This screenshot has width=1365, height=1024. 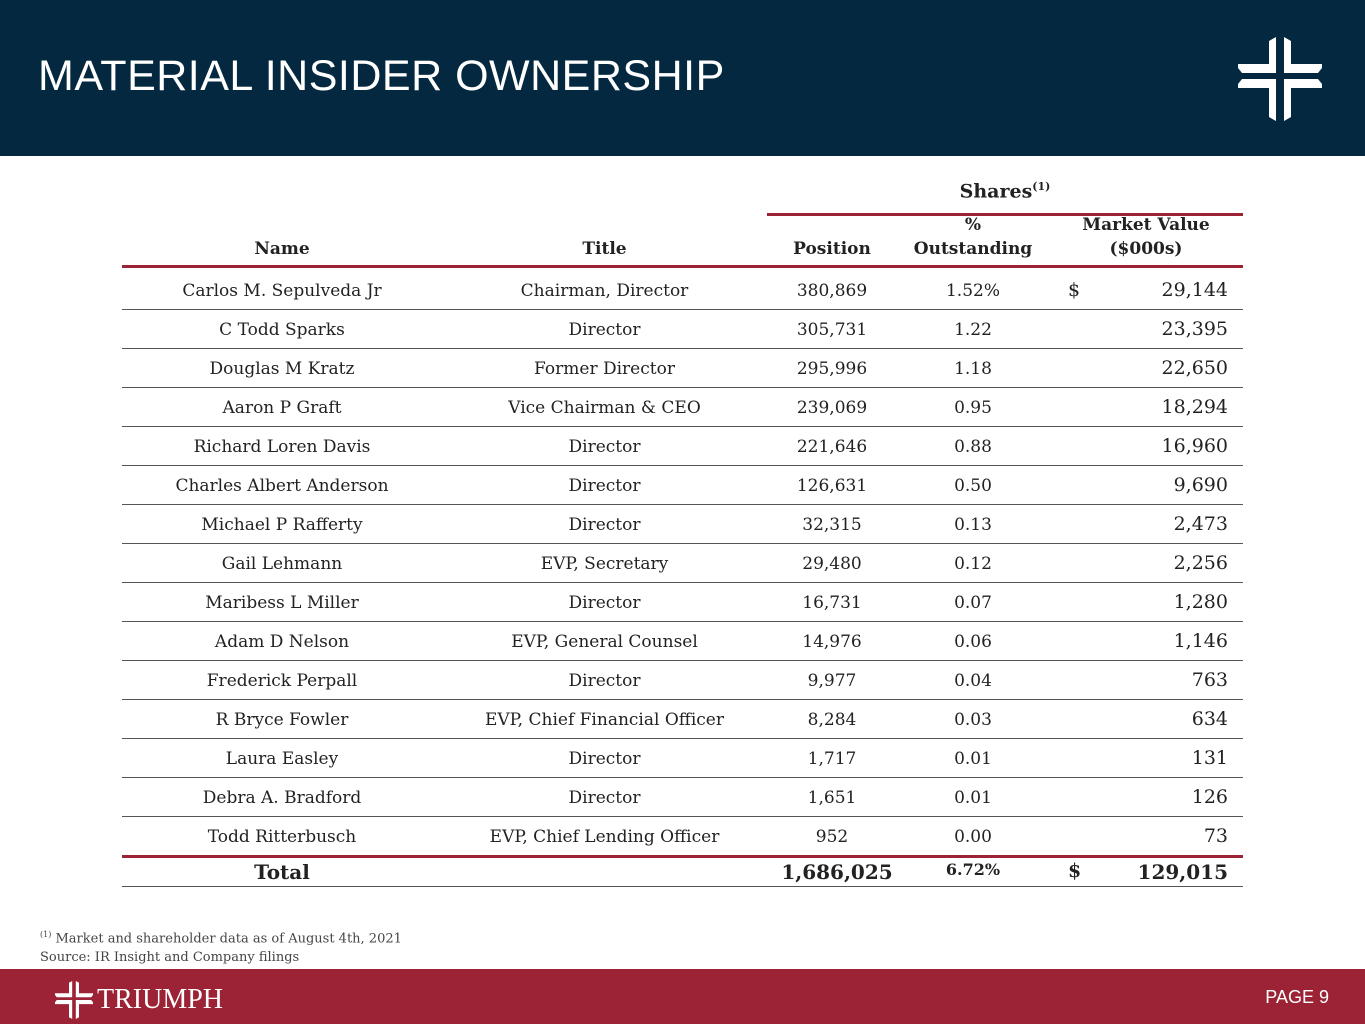 I want to click on cell-name: Douglas M Kratz, so click(x=282, y=369).